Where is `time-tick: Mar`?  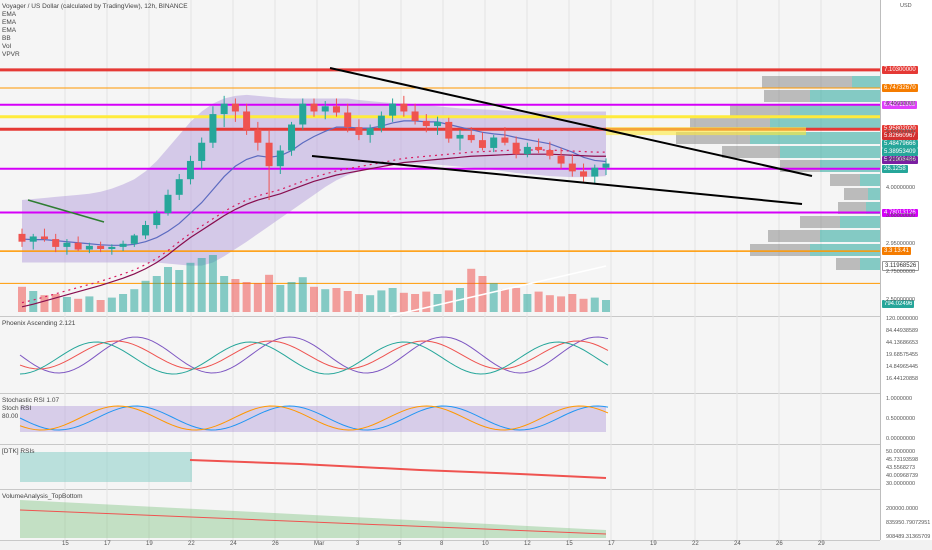
time-tick: Mar is located at coordinates (319, 544).